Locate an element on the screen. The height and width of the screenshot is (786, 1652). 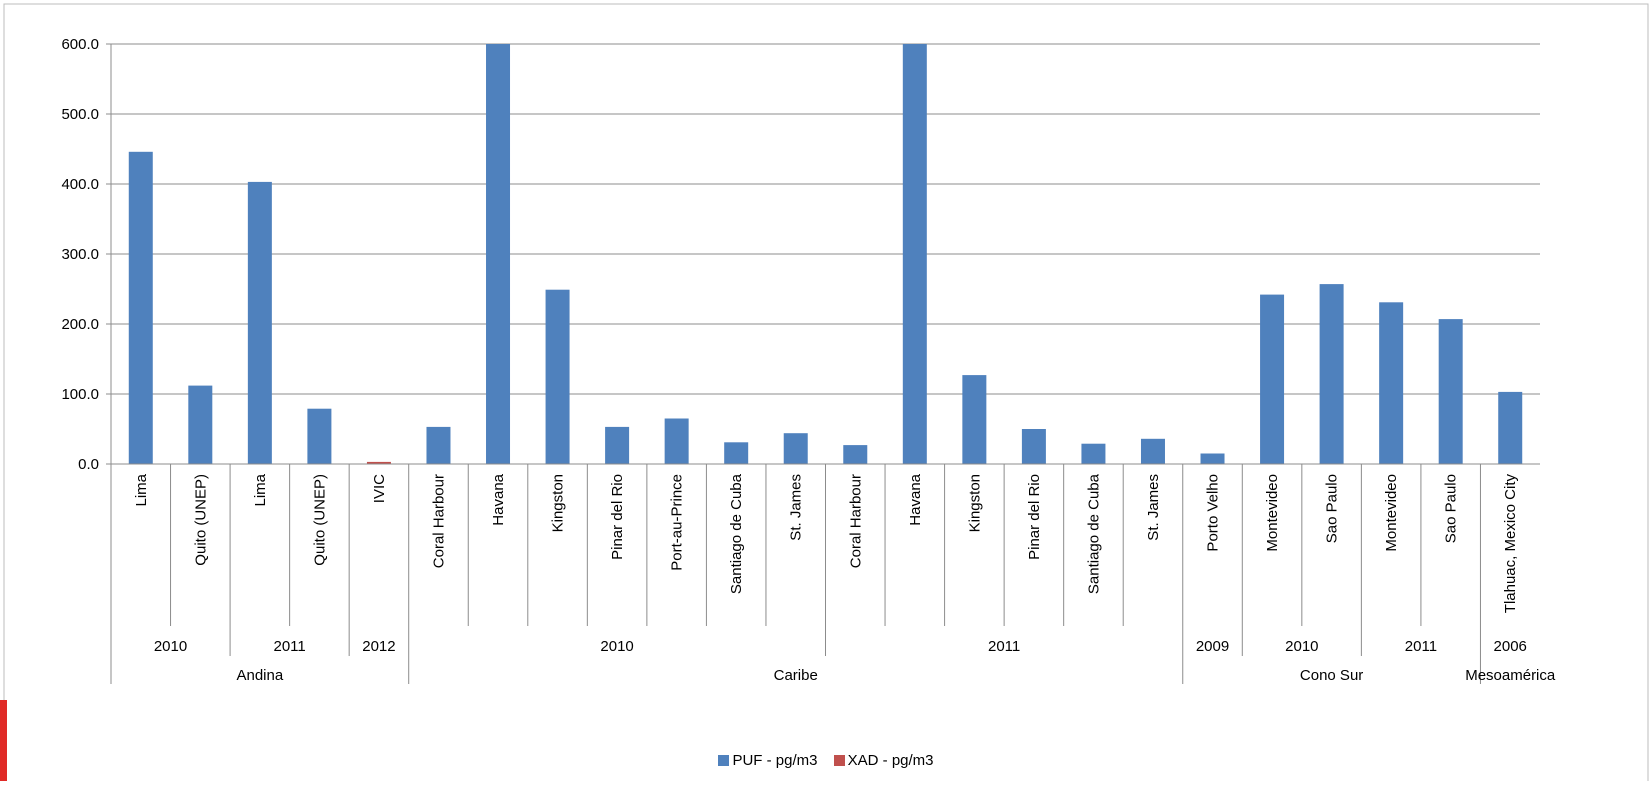
year-group-label: 2006 is located at coordinates (1510, 646).